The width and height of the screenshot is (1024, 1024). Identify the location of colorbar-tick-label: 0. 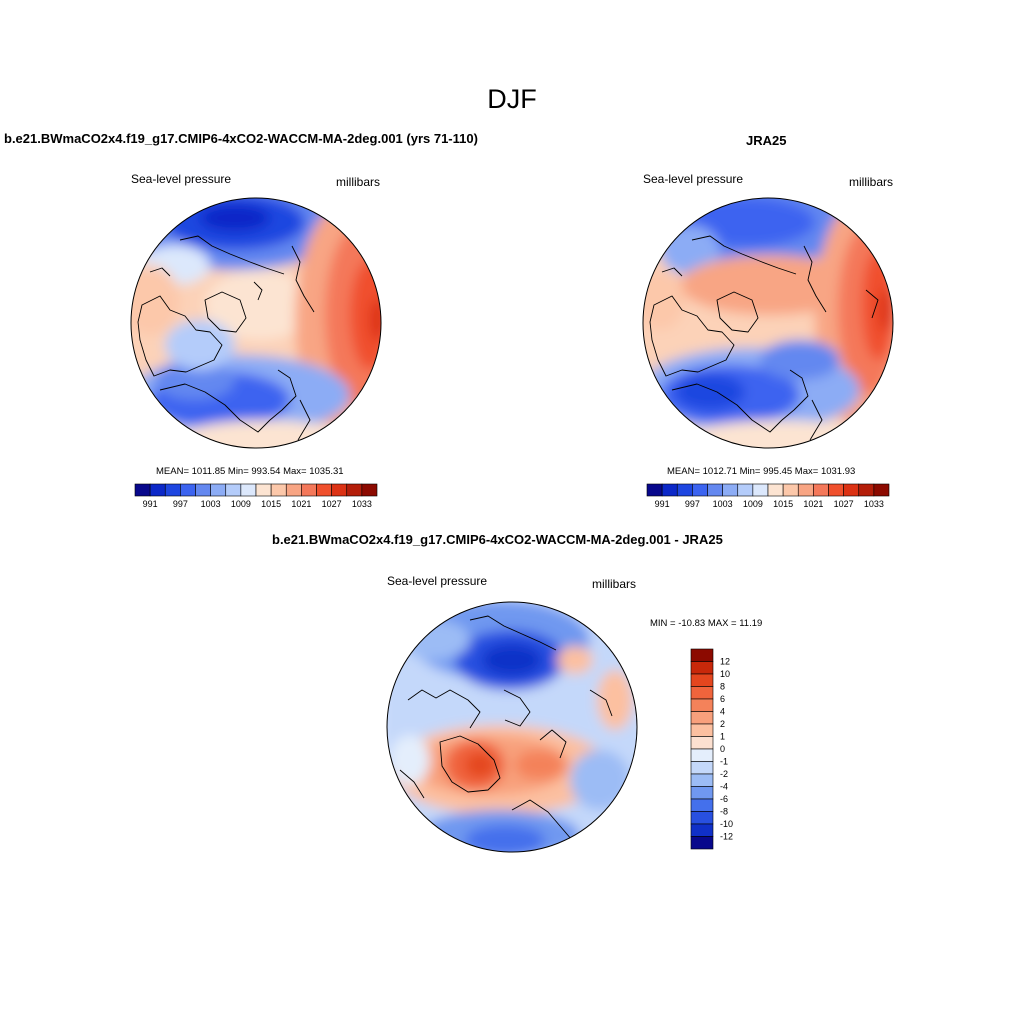
(722, 749).